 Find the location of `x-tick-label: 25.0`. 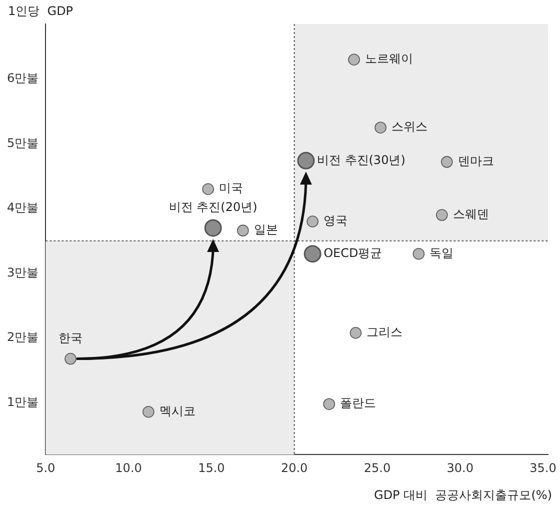

x-tick-label: 25.0 is located at coordinates (377, 467).